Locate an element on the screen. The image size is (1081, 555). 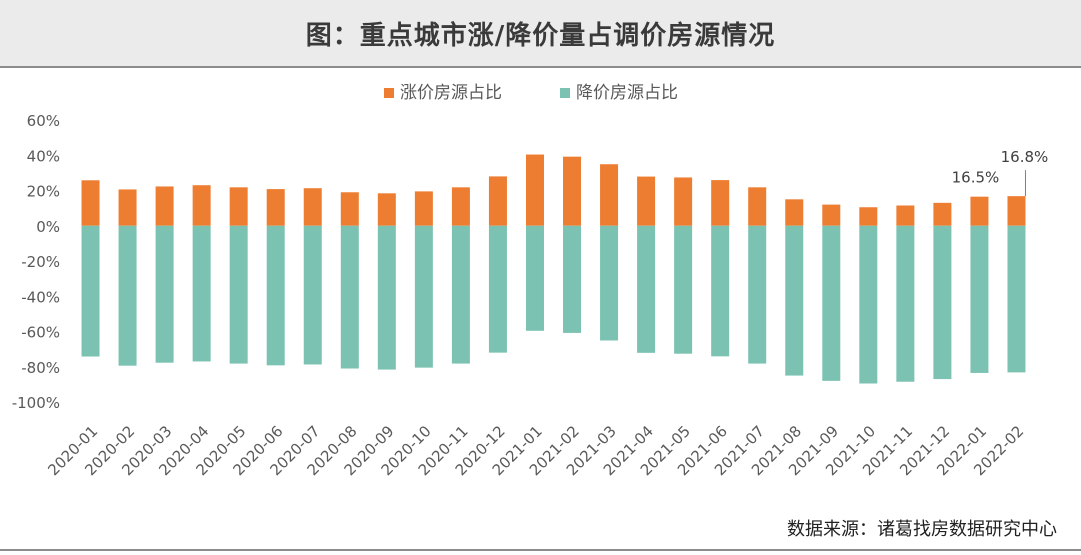
data-label: 16.8% is located at coordinates (1025, 157).